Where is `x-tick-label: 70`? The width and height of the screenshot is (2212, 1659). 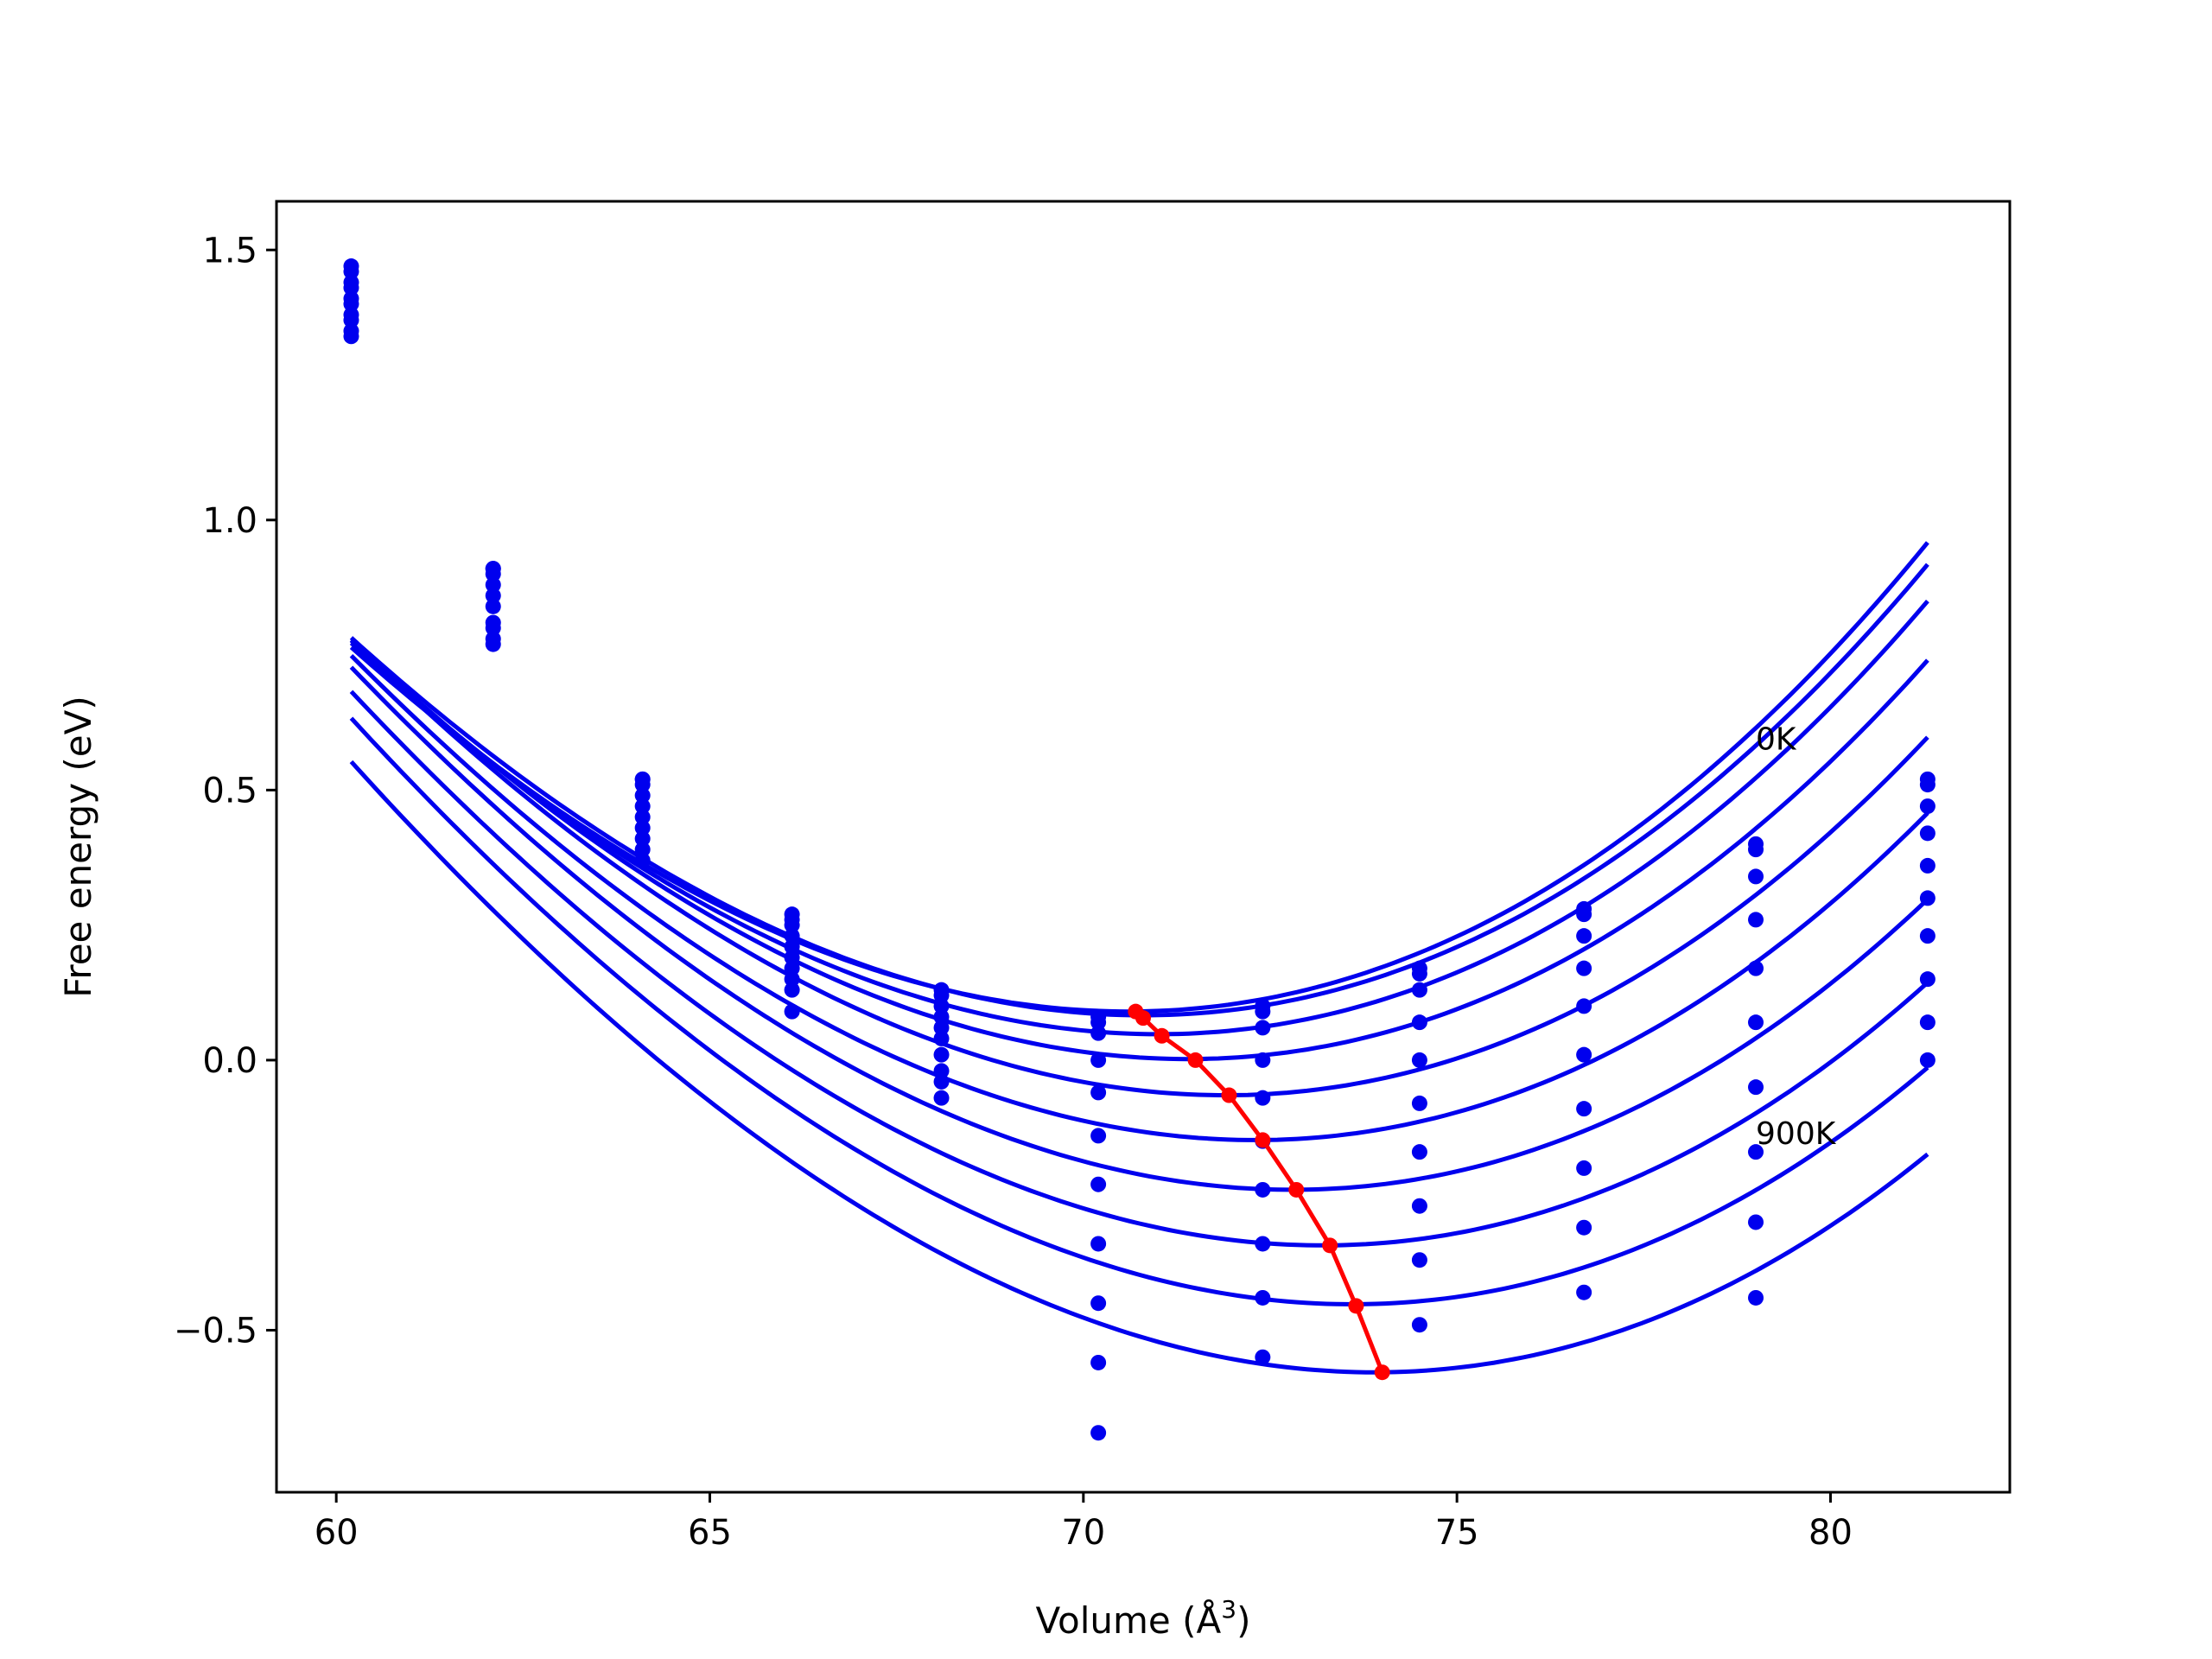 x-tick-label: 70 is located at coordinates (1083, 1533).